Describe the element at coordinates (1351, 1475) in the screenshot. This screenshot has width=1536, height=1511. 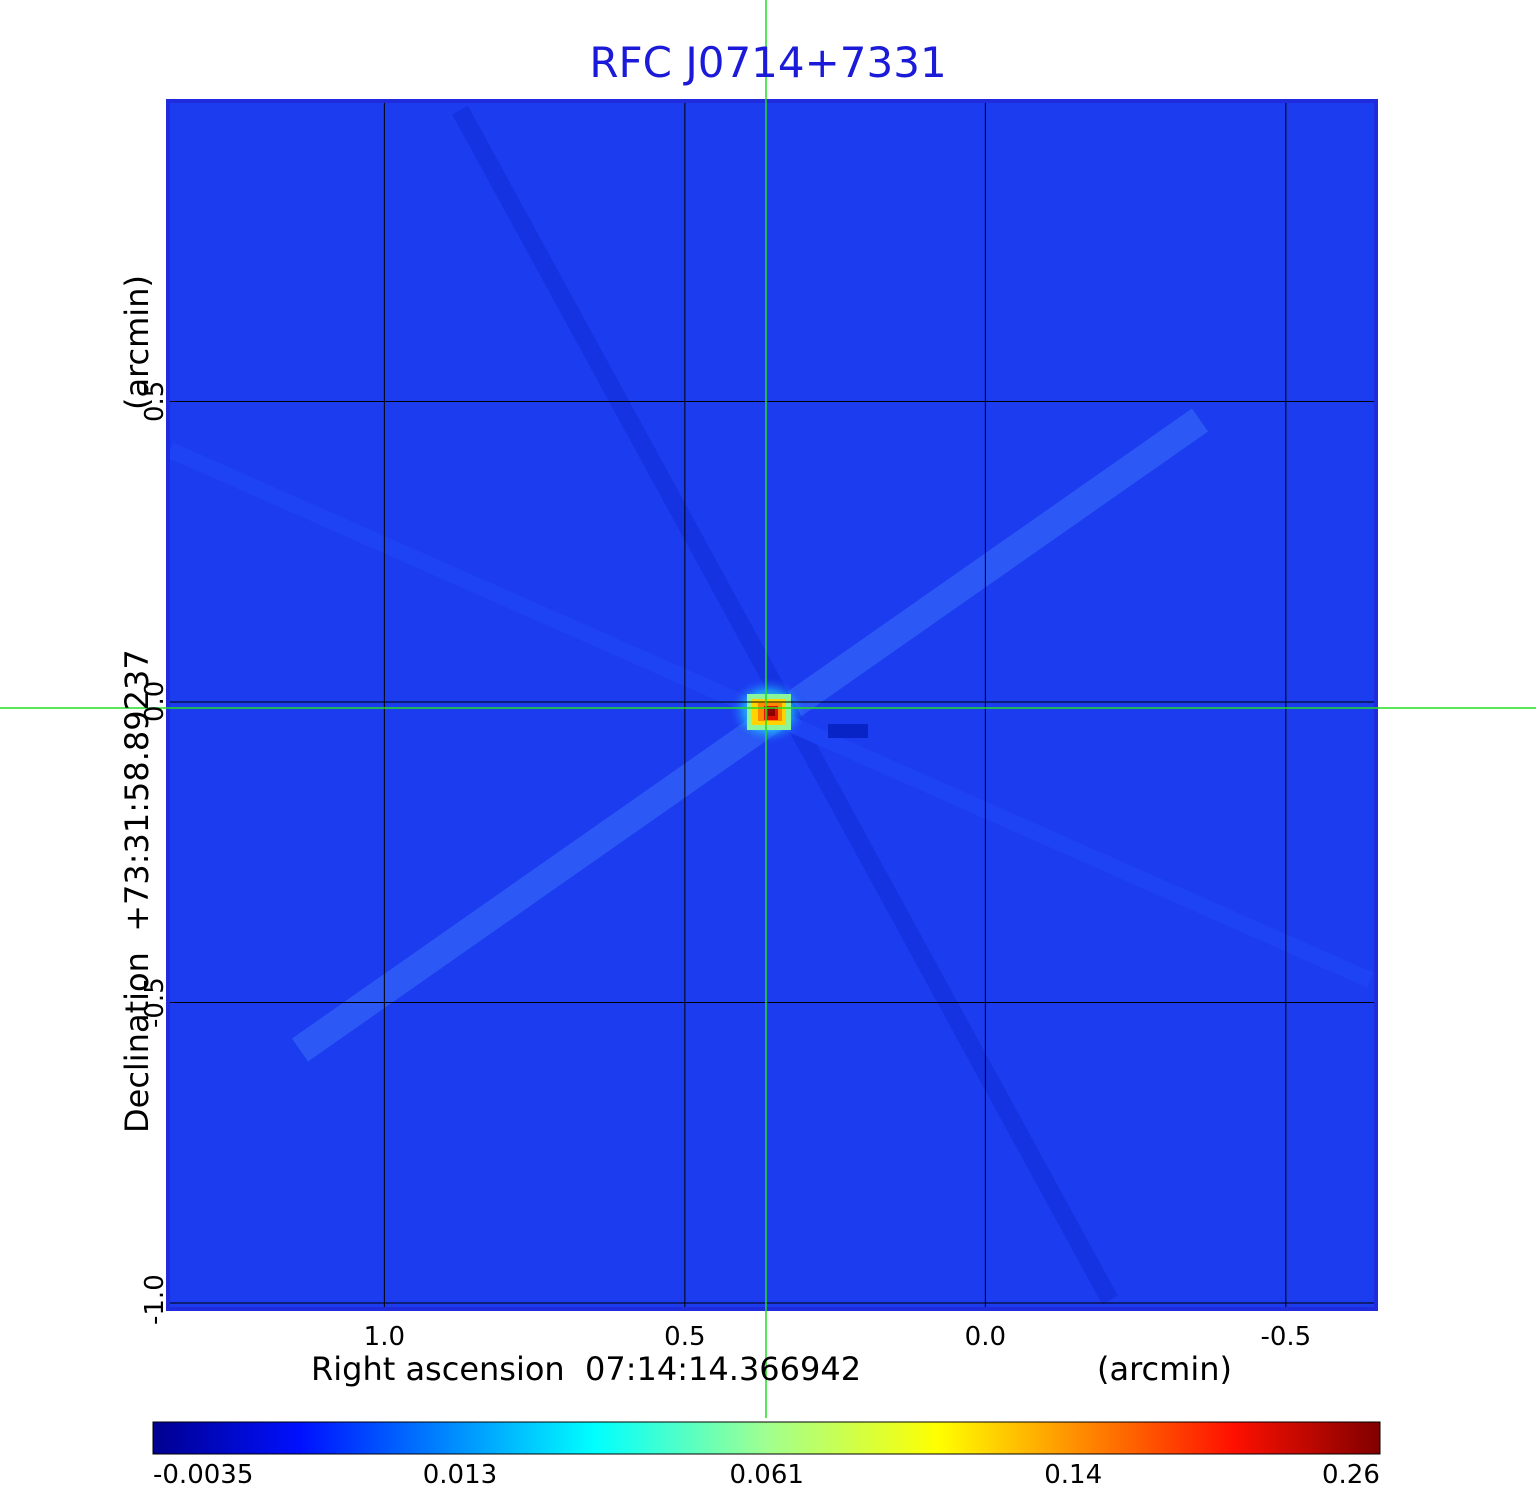
I see `colorbar-tick-label: 0.26` at that location.